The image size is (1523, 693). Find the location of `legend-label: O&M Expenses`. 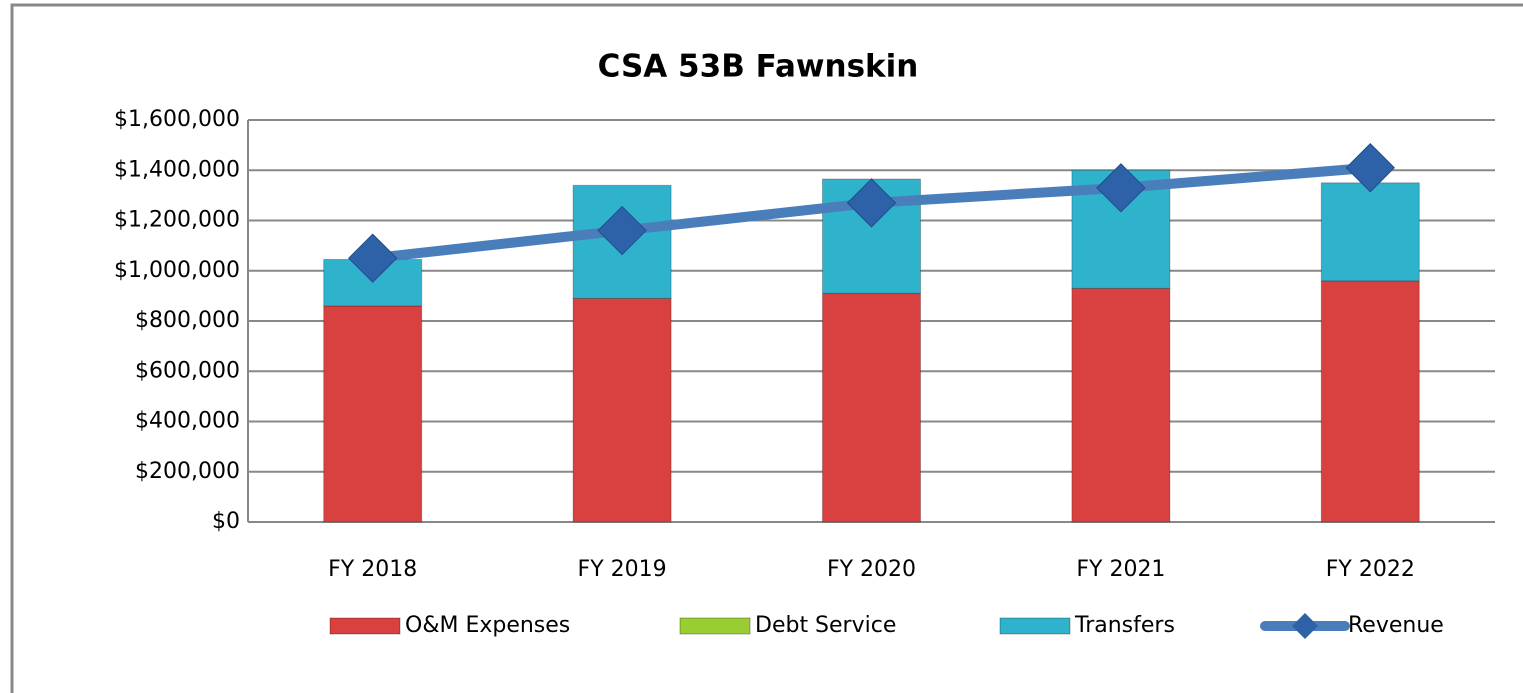

legend-label: O&M Expenses is located at coordinates (487, 625).